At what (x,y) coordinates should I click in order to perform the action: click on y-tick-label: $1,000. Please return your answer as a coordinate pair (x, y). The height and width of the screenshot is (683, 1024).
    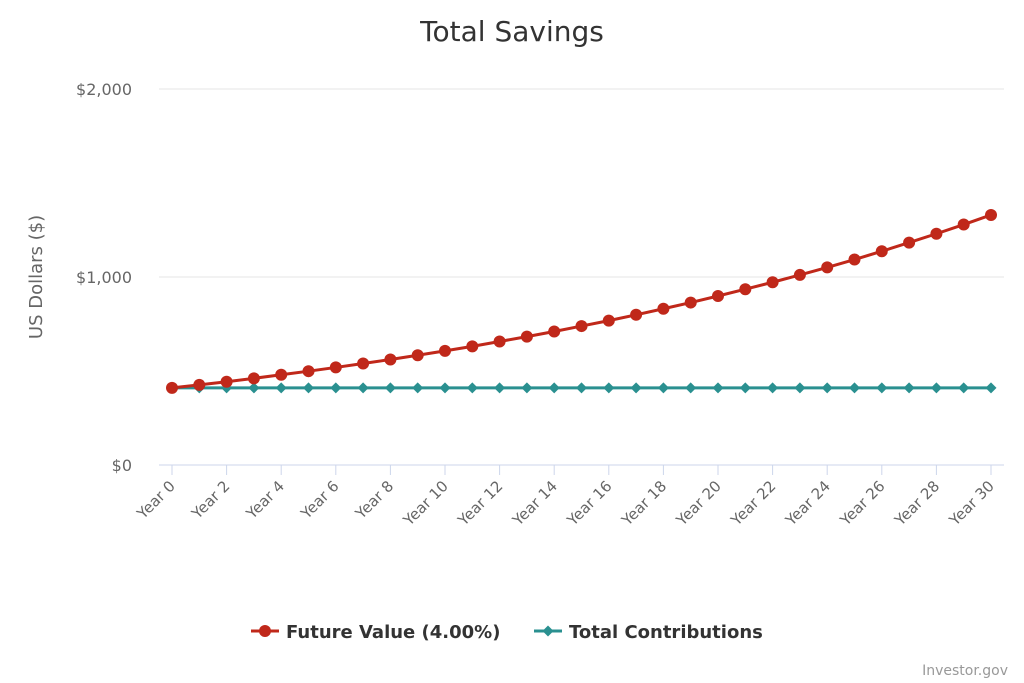
    Looking at the image, I should click on (104, 277).